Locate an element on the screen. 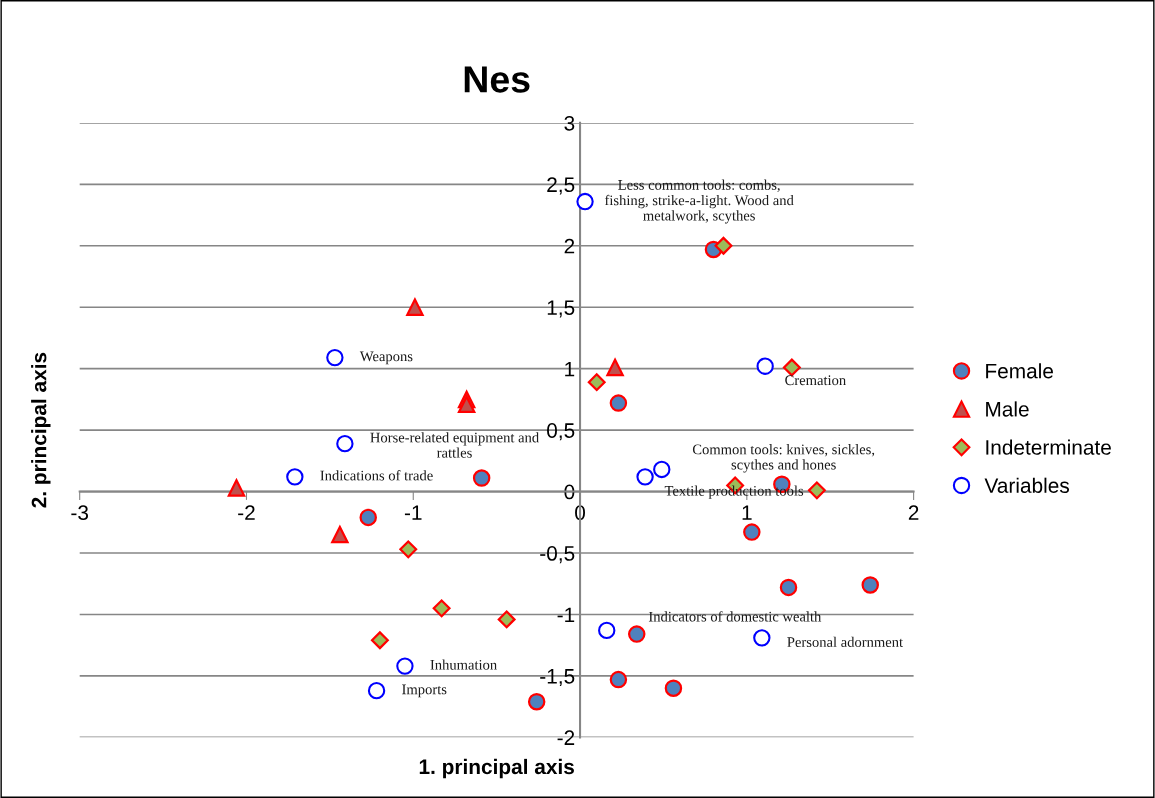 The image size is (1155, 798). y-tick-label: 1 is located at coordinates (570, 369).